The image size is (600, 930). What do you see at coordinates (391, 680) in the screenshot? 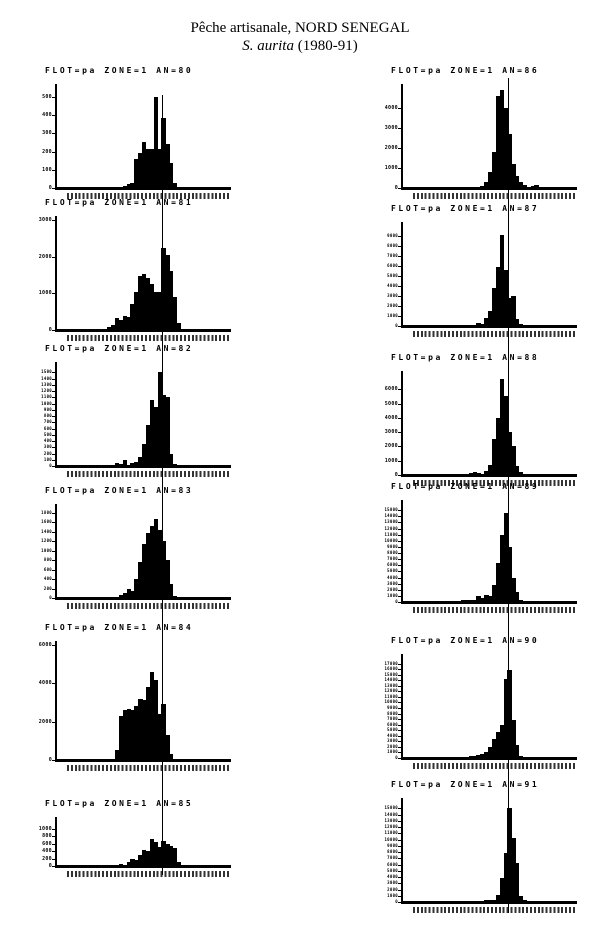
I see `y-tick-label: 14000` at bounding box center [391, 680].